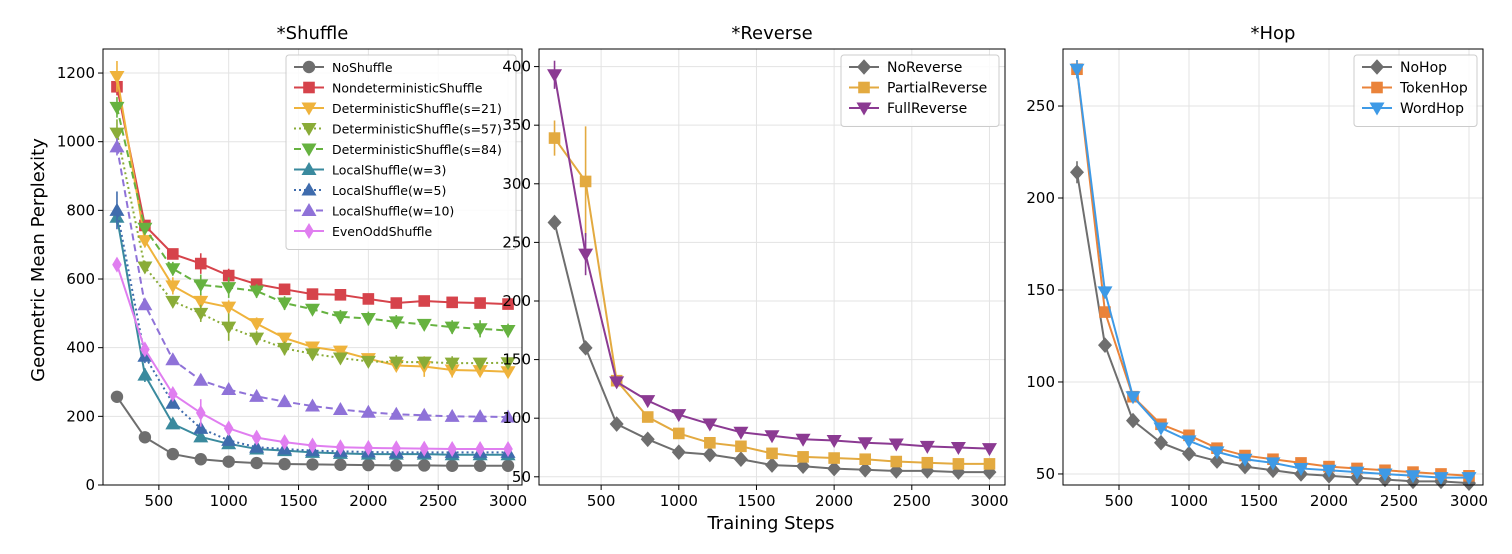 The width and height of the screenshot is (1512, 554). Describe the element at coordinates (679, 501) in the screenshot. I see `x-tick-label: 1000` at that location.